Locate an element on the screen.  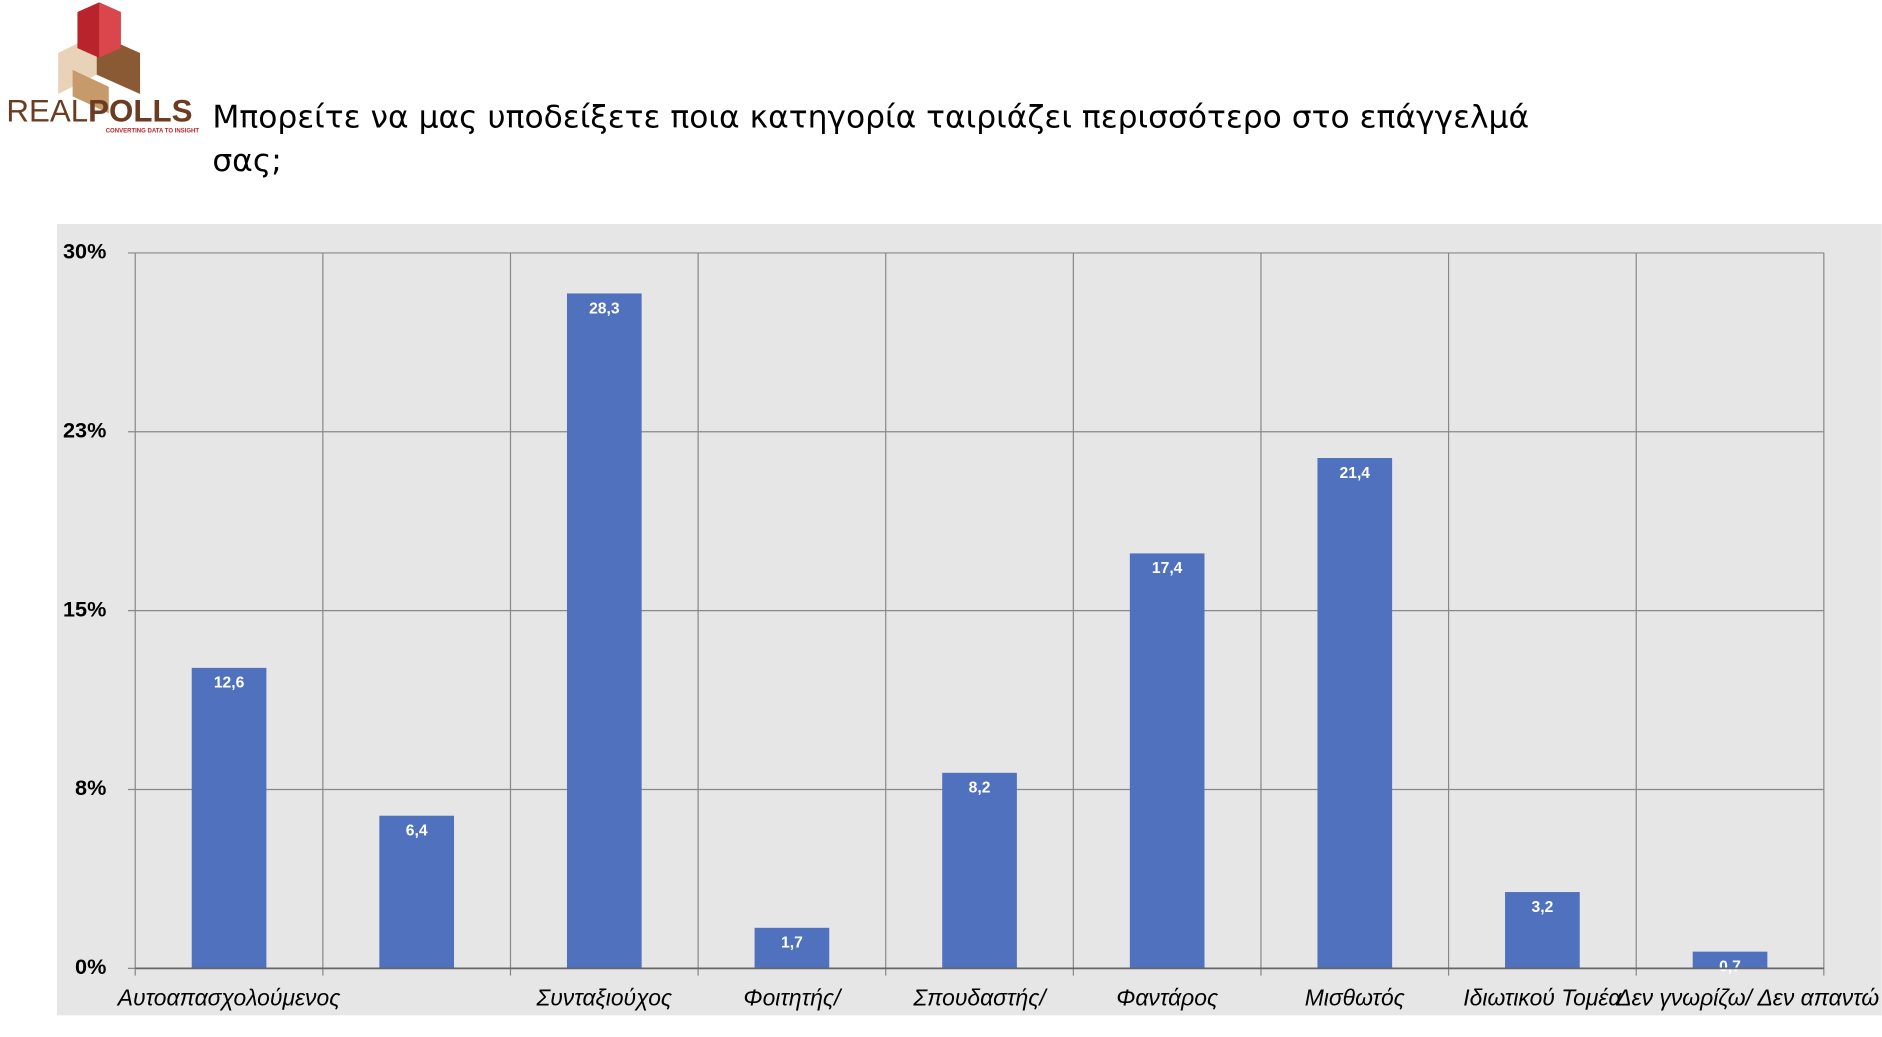
value-label: 28,3 is located at coordinates (604, 308).